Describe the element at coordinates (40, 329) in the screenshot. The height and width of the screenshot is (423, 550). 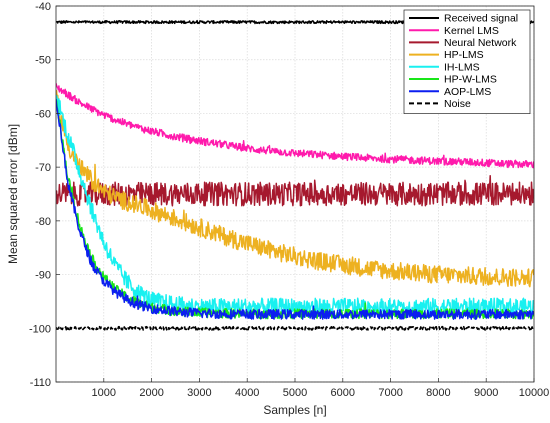
I see `y-tick-label: -100` at that location.